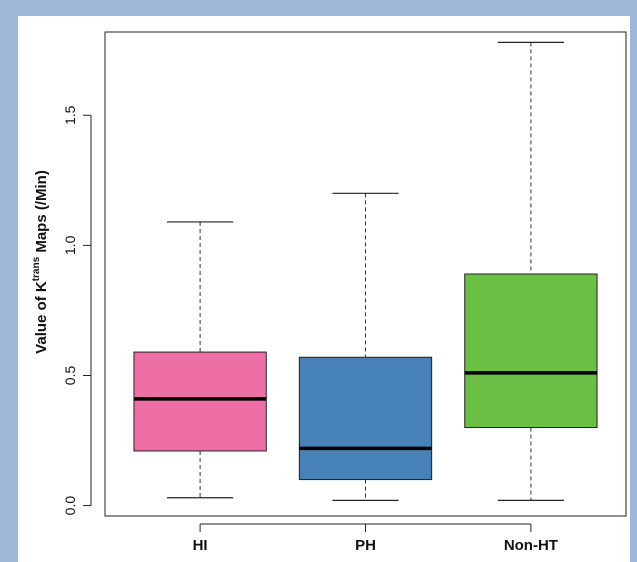 The image size is (637, 562). I want to click on y-axis-title-suffix: Maps (/Min), so click(41, 213).